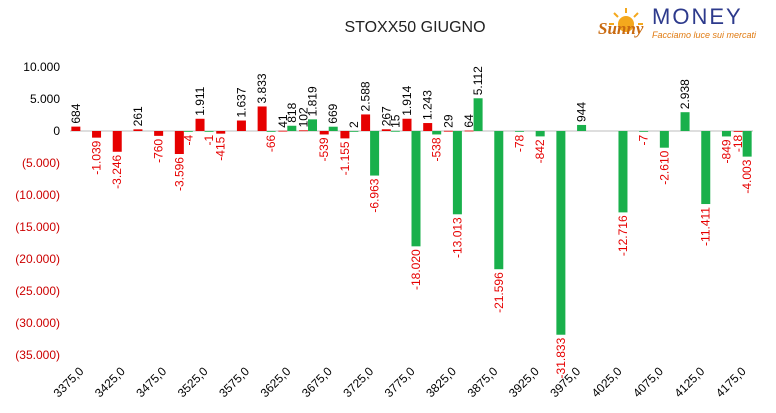  I want to click on call-bar-3775,0, so click(407, 124).